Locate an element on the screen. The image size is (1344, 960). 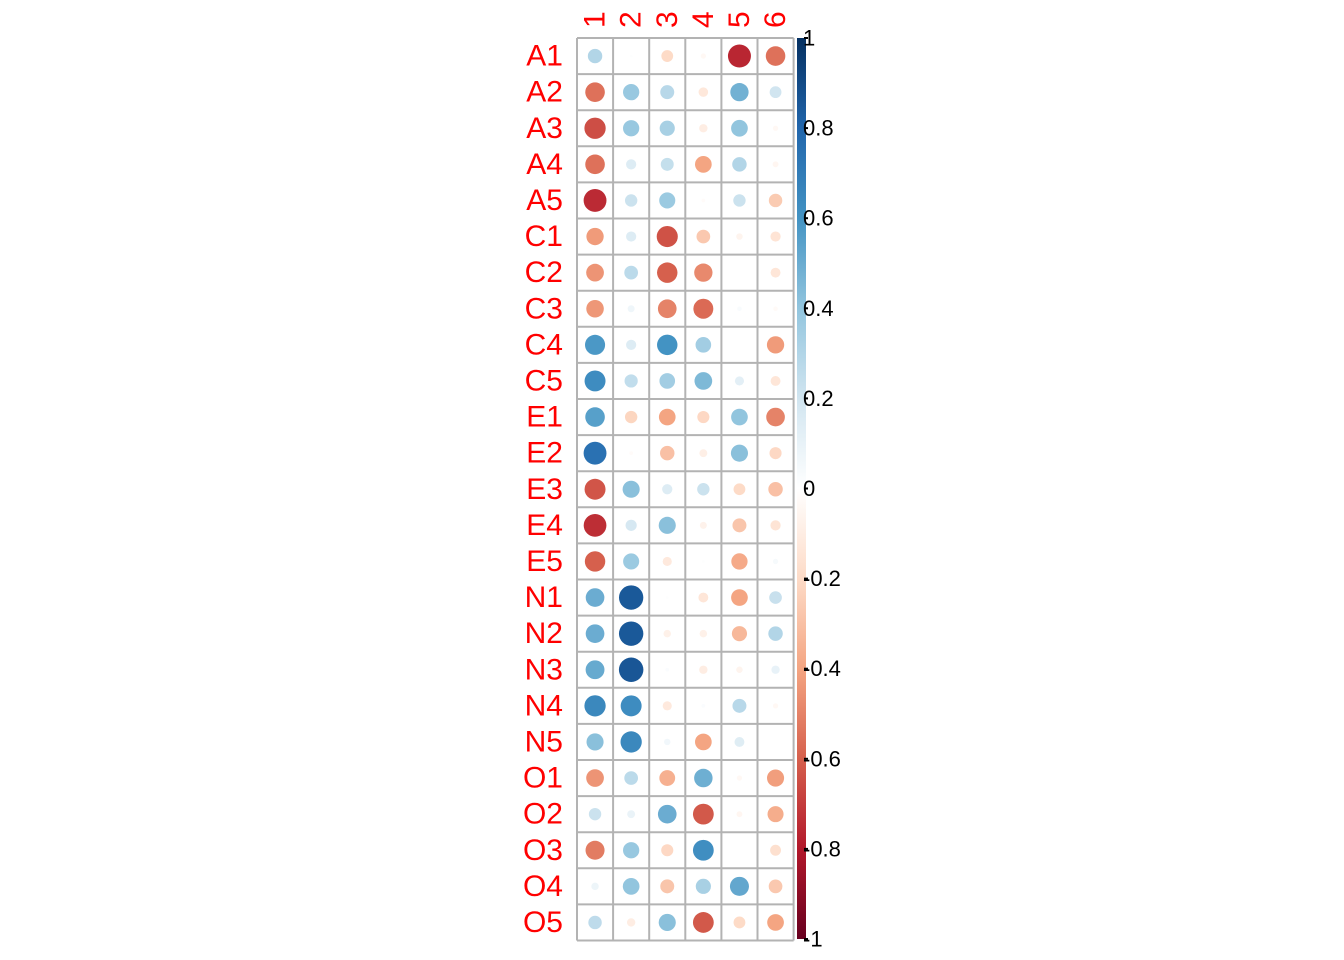
row-label: N1 is located at coordinates (544, 597).